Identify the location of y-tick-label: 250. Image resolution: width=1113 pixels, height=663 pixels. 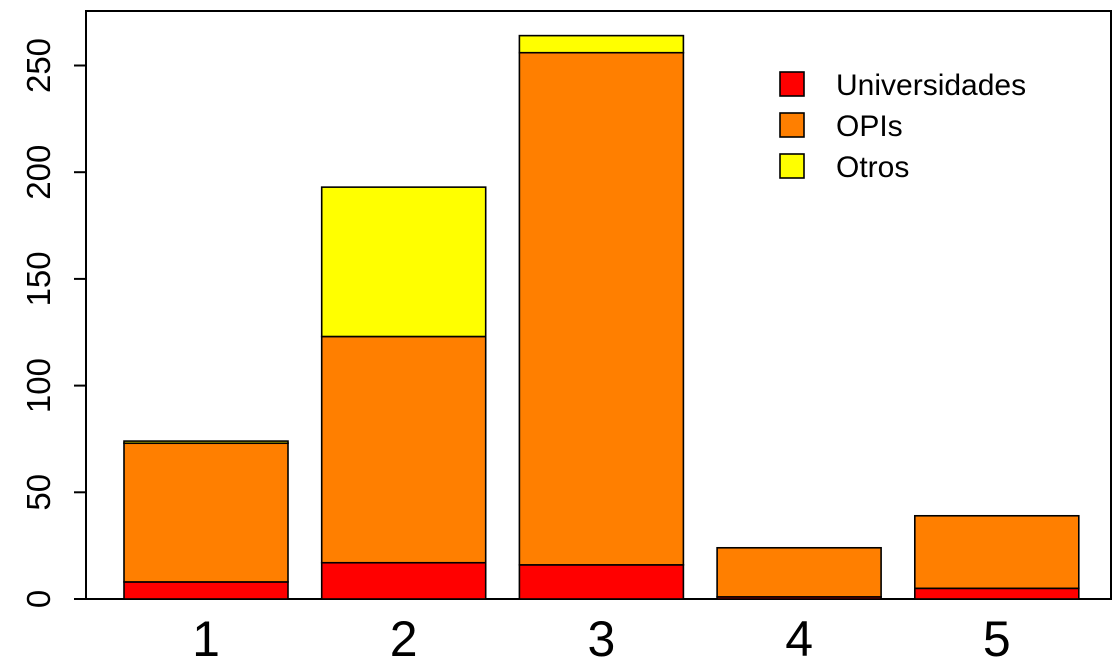
(38, 65).